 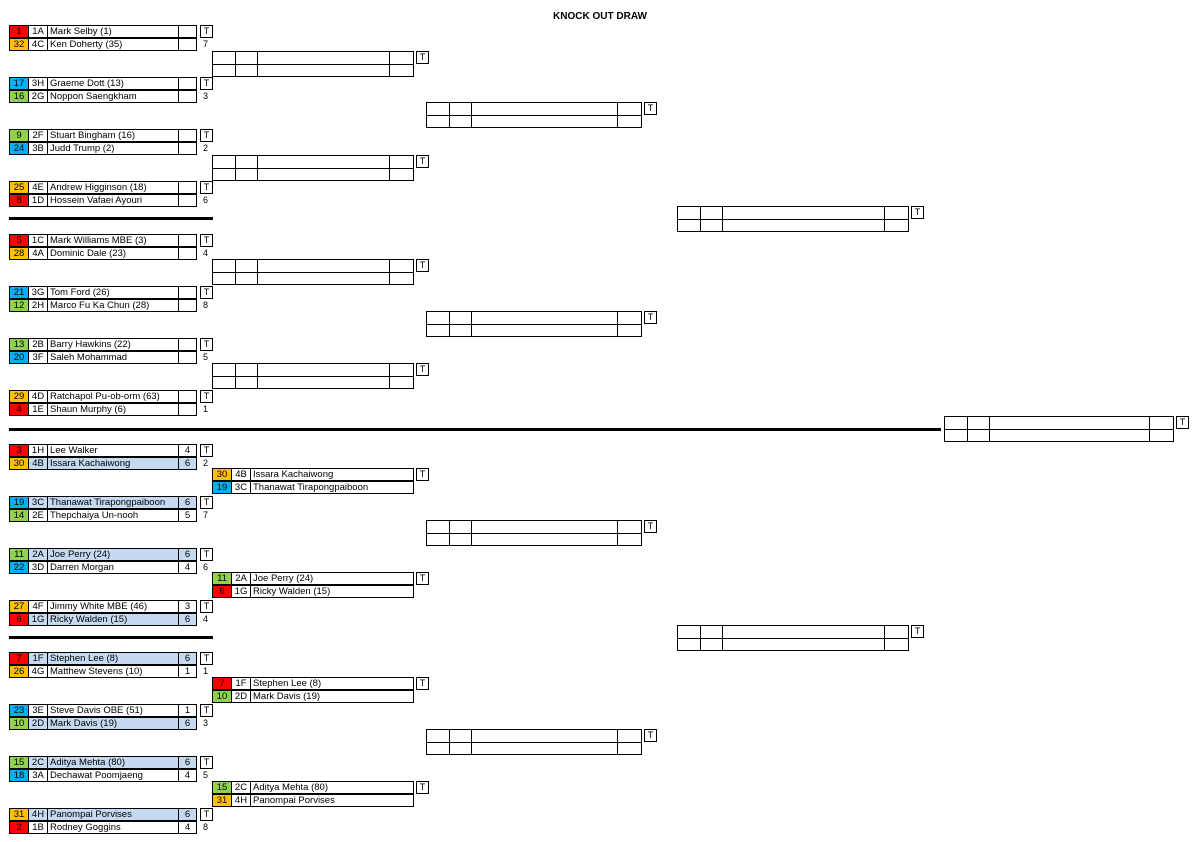 What do you see at coordinates (222, 591) in the screenshot?
I see `seed-number: 6` at bounding box center [222, 591].